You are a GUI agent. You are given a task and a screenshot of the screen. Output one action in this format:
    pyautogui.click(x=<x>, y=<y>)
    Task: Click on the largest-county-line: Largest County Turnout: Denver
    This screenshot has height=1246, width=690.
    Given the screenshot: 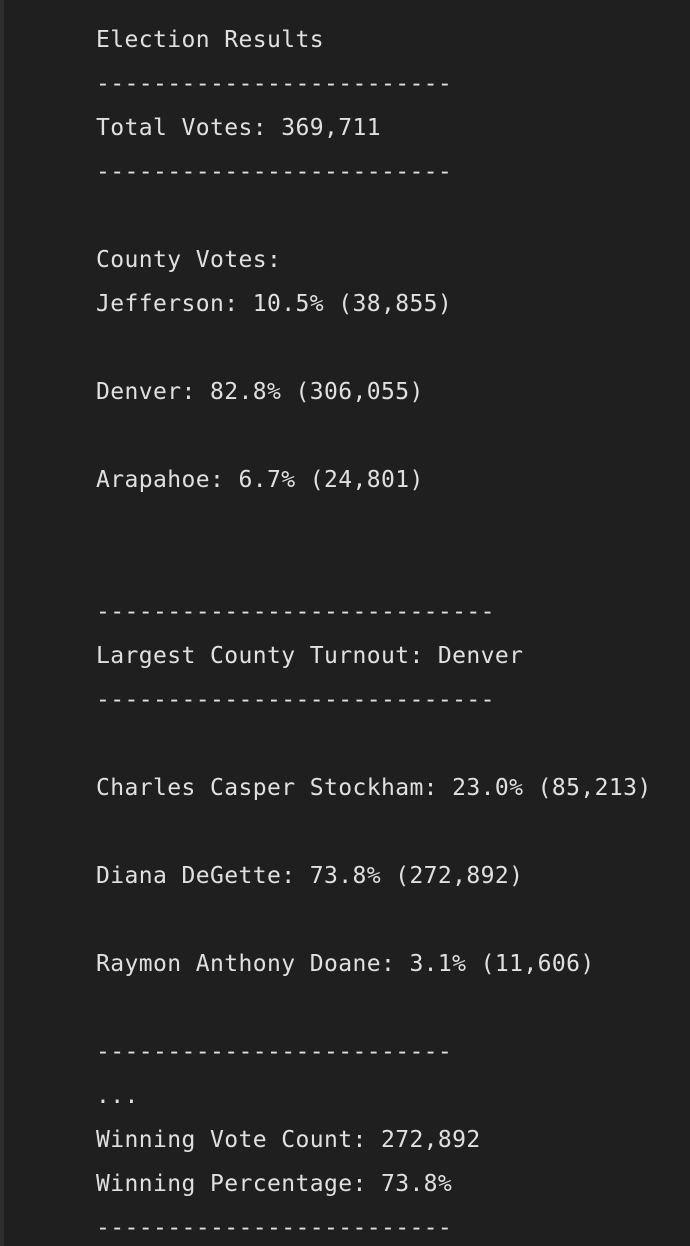 What is the action you would take?
    pyautogui.click(x=310, y=656)
    